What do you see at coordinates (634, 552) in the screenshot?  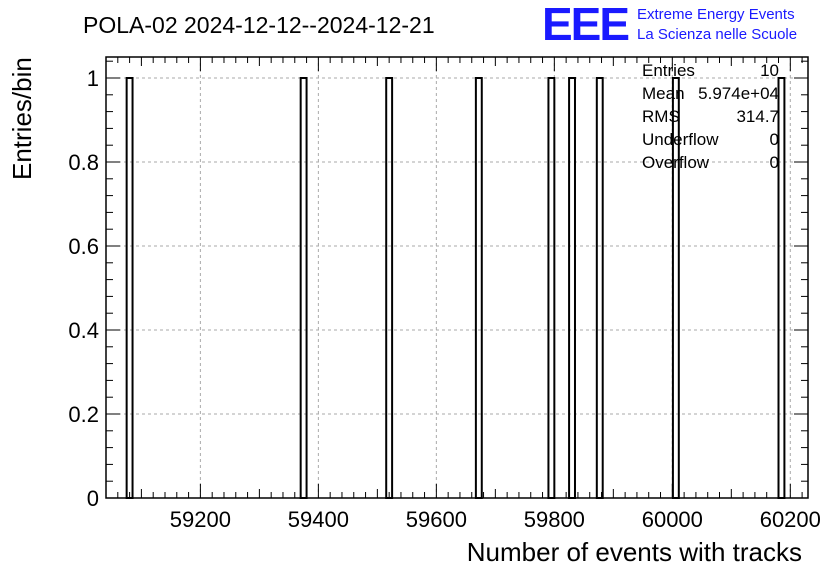 I see `x-axis-label: Number of events with tracks` at bounding box center [634, 552].